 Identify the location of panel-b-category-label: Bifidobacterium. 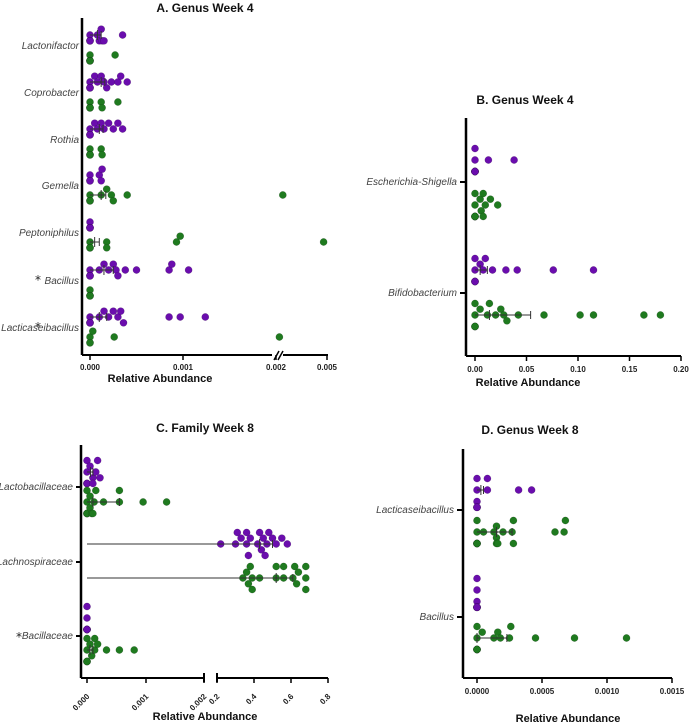
(422, 293).